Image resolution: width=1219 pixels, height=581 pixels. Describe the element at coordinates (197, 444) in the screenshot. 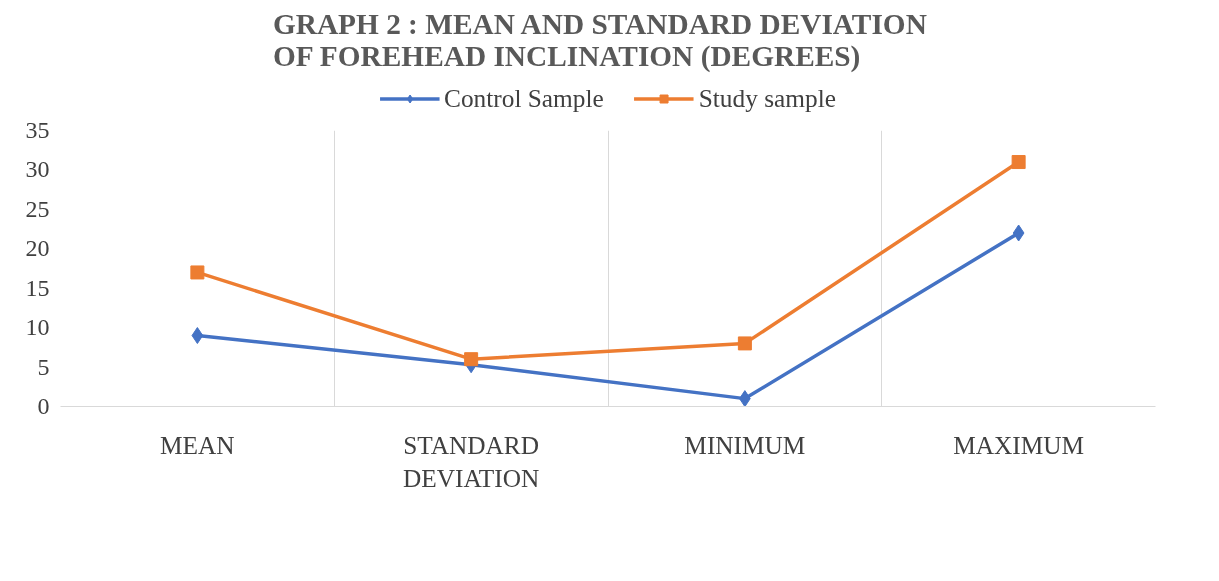

I see `x-tick-label: MEAN` at that location.